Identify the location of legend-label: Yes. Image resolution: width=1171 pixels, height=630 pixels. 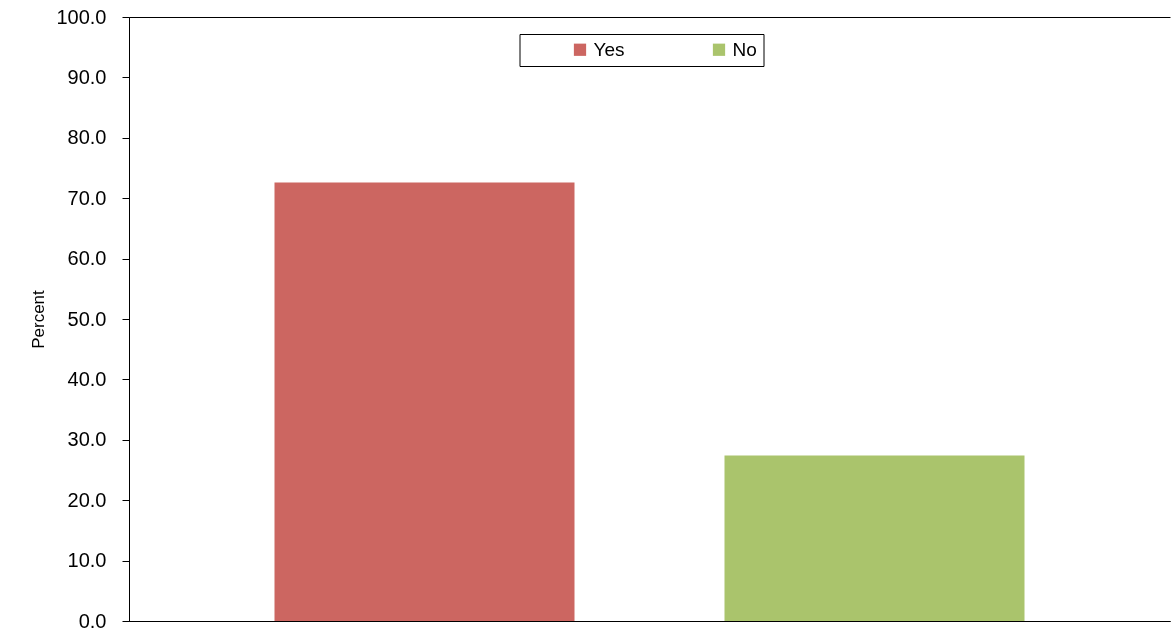
(609, 49).